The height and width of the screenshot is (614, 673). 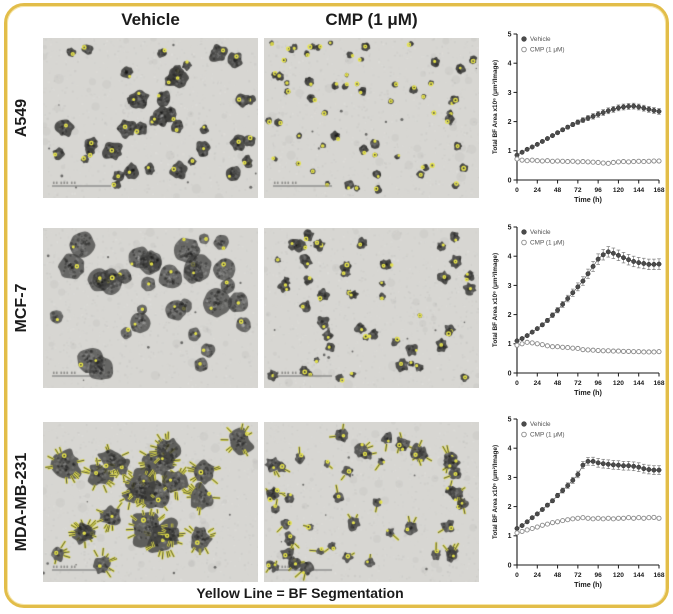 I want to click on micrograph-a549-vehicle, so click(x=150, y=118).